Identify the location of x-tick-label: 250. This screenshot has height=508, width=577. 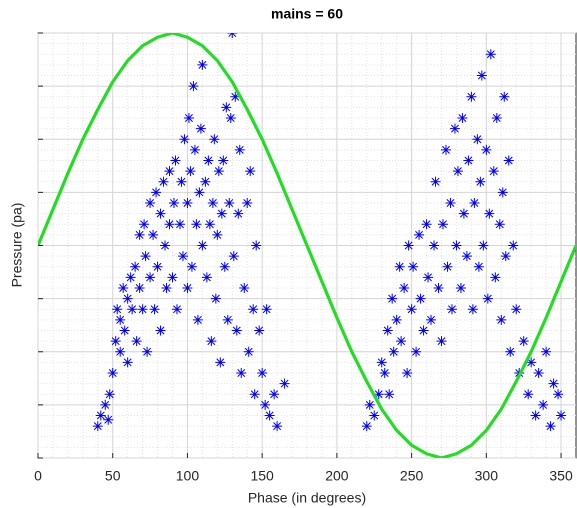
(412, 476).